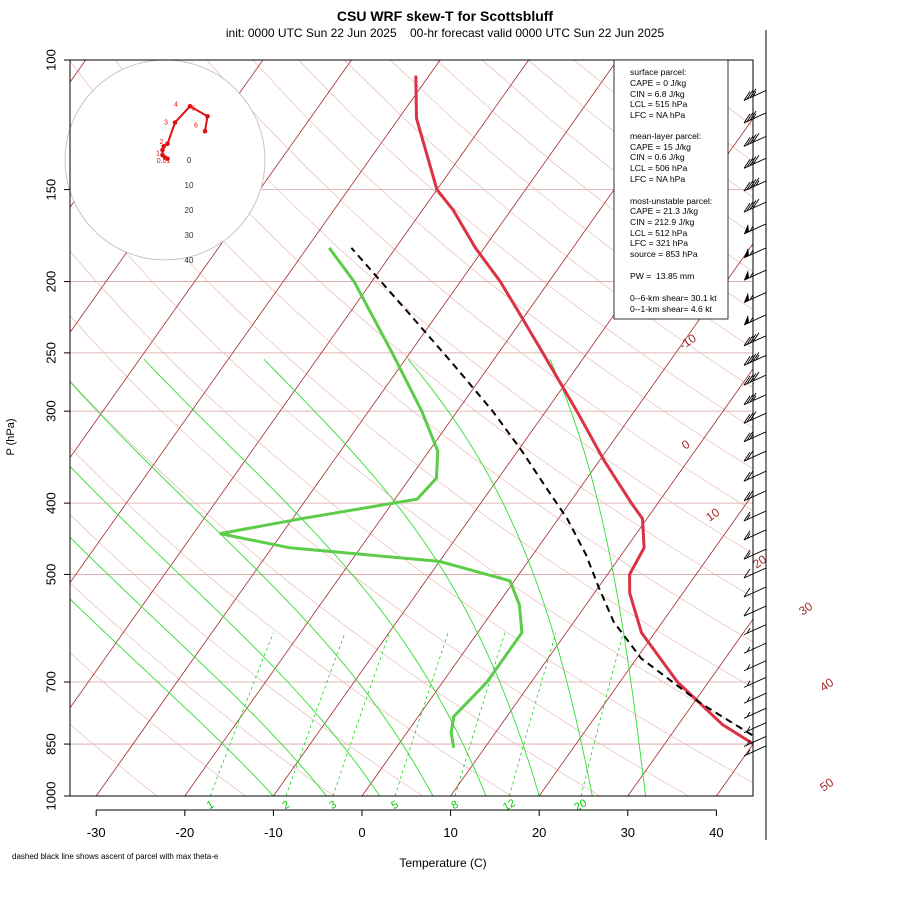 This screenshot has height=900, width=900. I want to click on stat-mean-cin: CIN = 0.6 J/kg, so click(657, 157).